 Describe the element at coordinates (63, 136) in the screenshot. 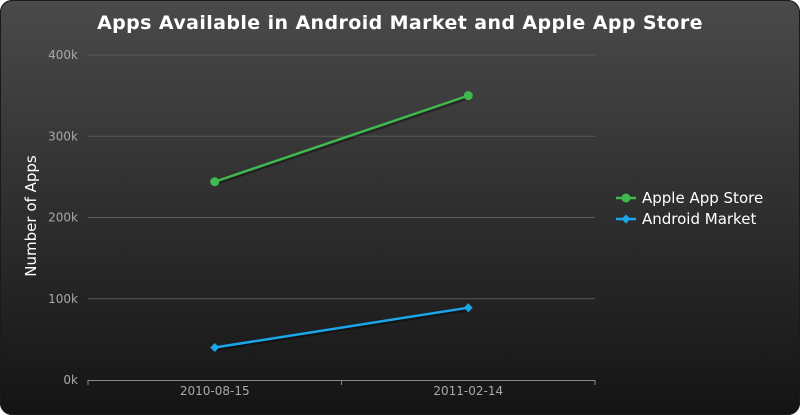

I see `y-tick-label: 300k` at that location.